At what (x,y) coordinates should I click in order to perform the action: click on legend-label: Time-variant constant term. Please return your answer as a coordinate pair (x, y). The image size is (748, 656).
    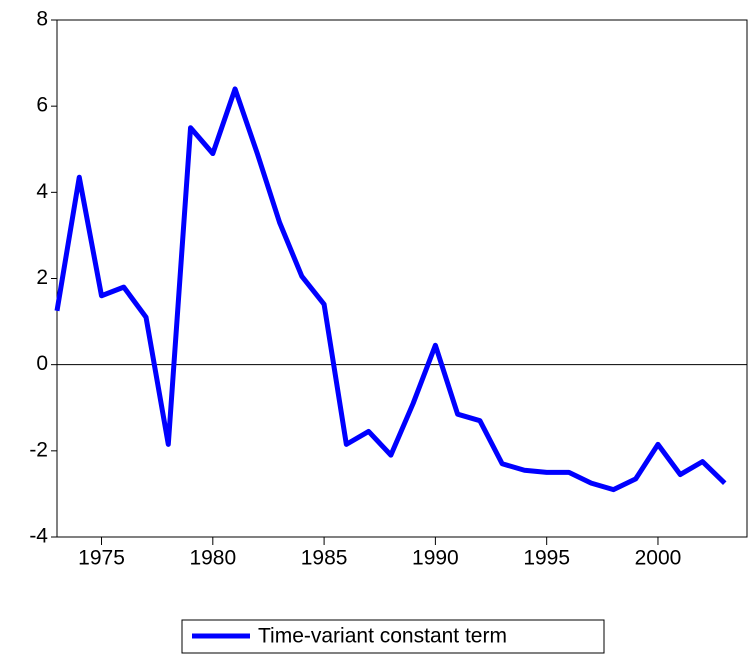
    Looking at the image, I should click on (382, 636).